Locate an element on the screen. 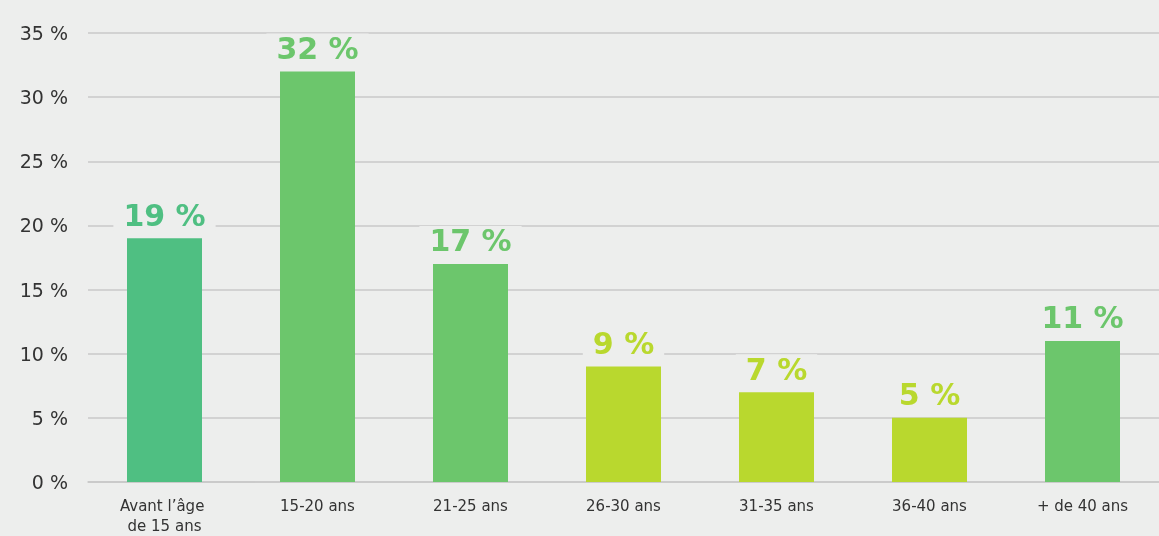  x-tick-label: 26-30 ans is located at coordinates (624, 506).